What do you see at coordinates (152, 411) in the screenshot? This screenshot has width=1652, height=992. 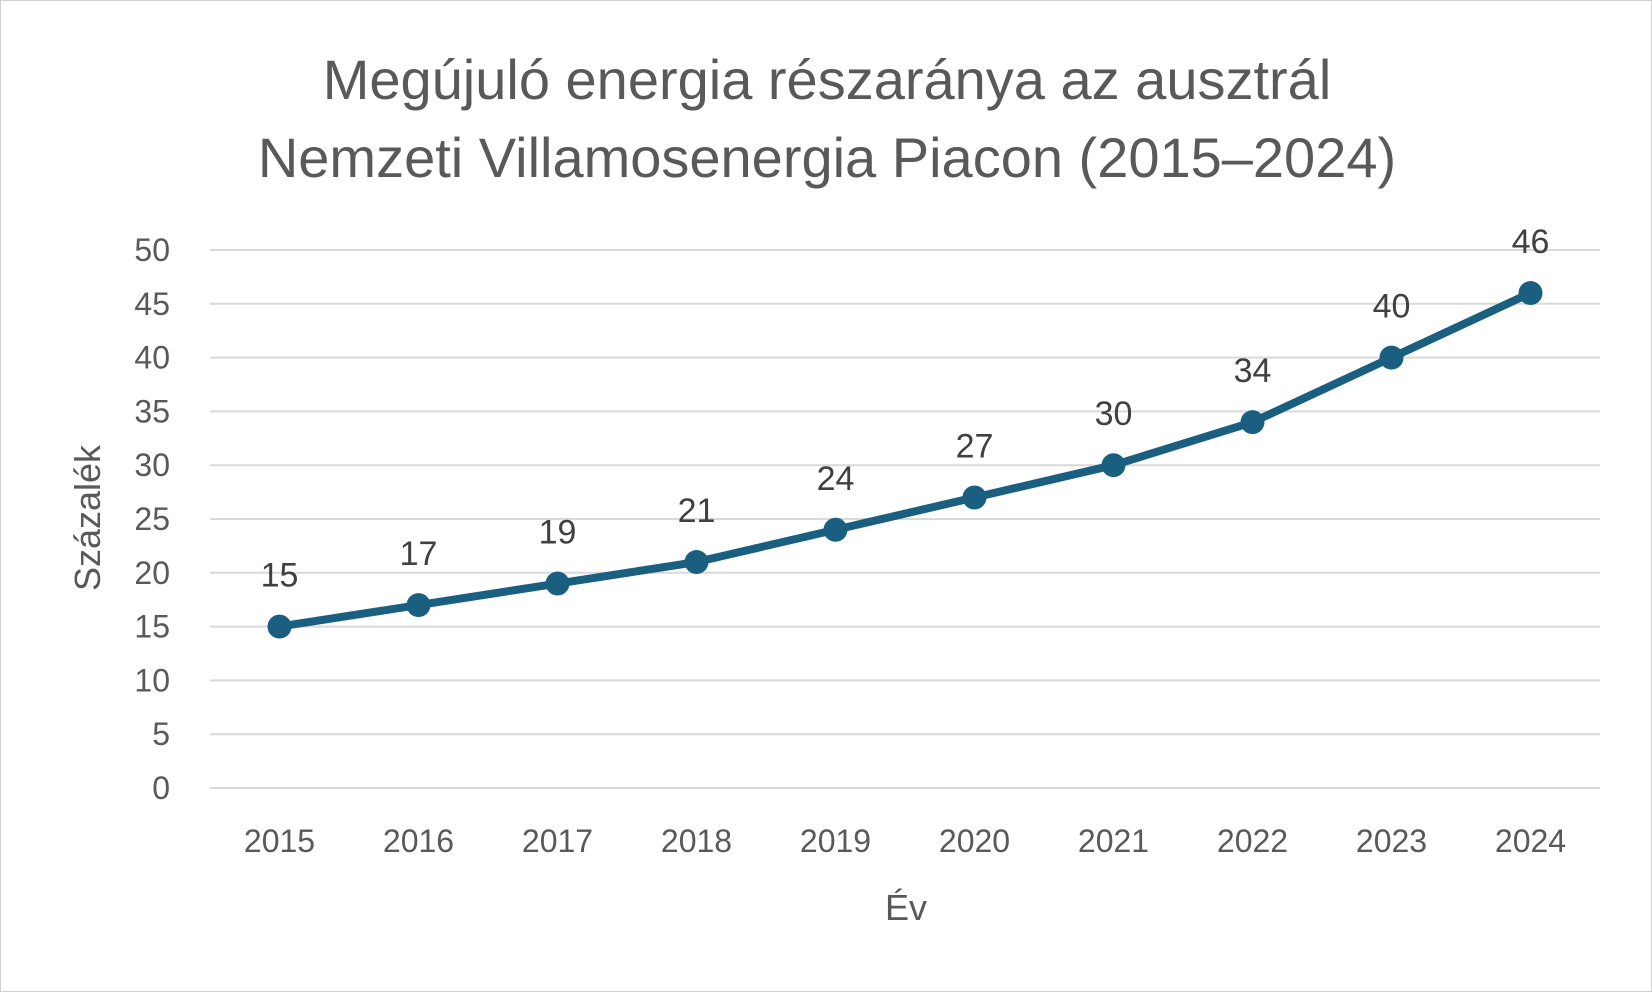 I see `y-tick-label: 35` at bounding box center [152, 411].